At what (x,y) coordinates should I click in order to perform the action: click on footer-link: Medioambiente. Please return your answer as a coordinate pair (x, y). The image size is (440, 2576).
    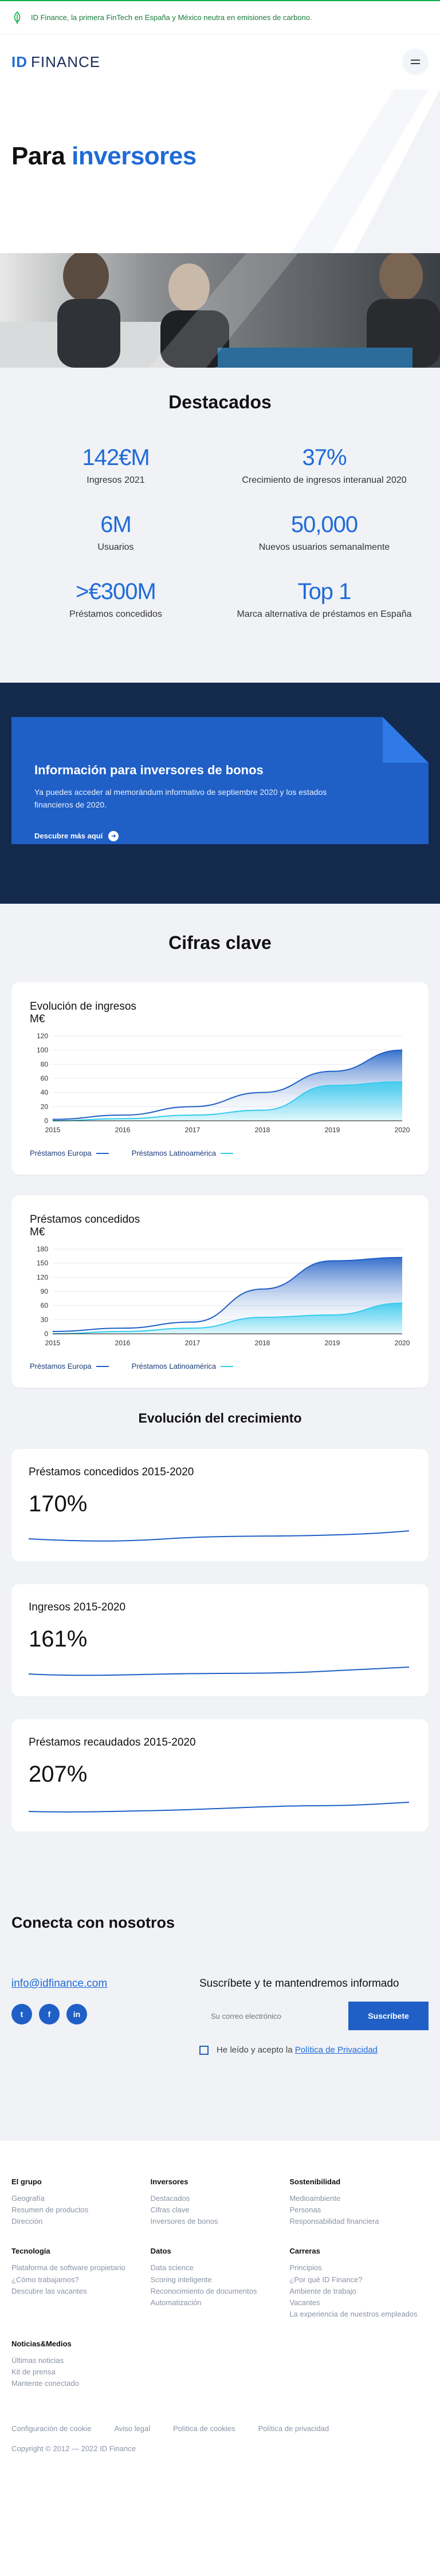
    Looking at the image, I should click on (315, 2198).